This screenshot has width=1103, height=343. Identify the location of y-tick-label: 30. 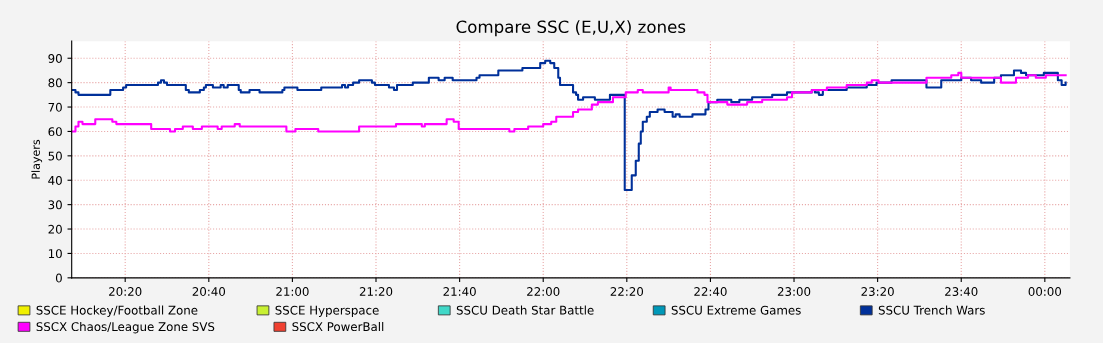
(55, 205).